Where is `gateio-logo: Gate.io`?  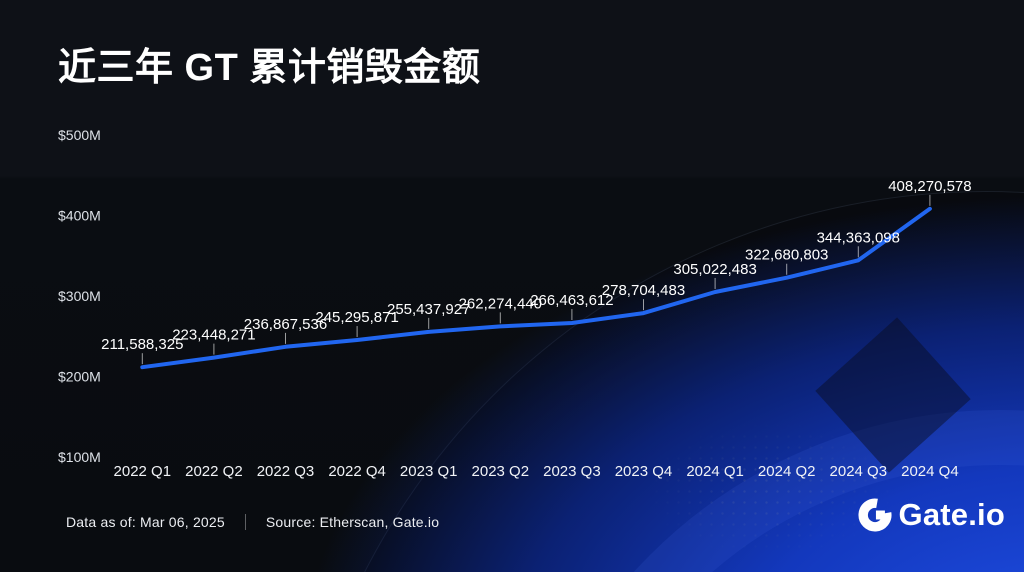
gateio-logo: Gate.io is located at coordinates (931, 515).